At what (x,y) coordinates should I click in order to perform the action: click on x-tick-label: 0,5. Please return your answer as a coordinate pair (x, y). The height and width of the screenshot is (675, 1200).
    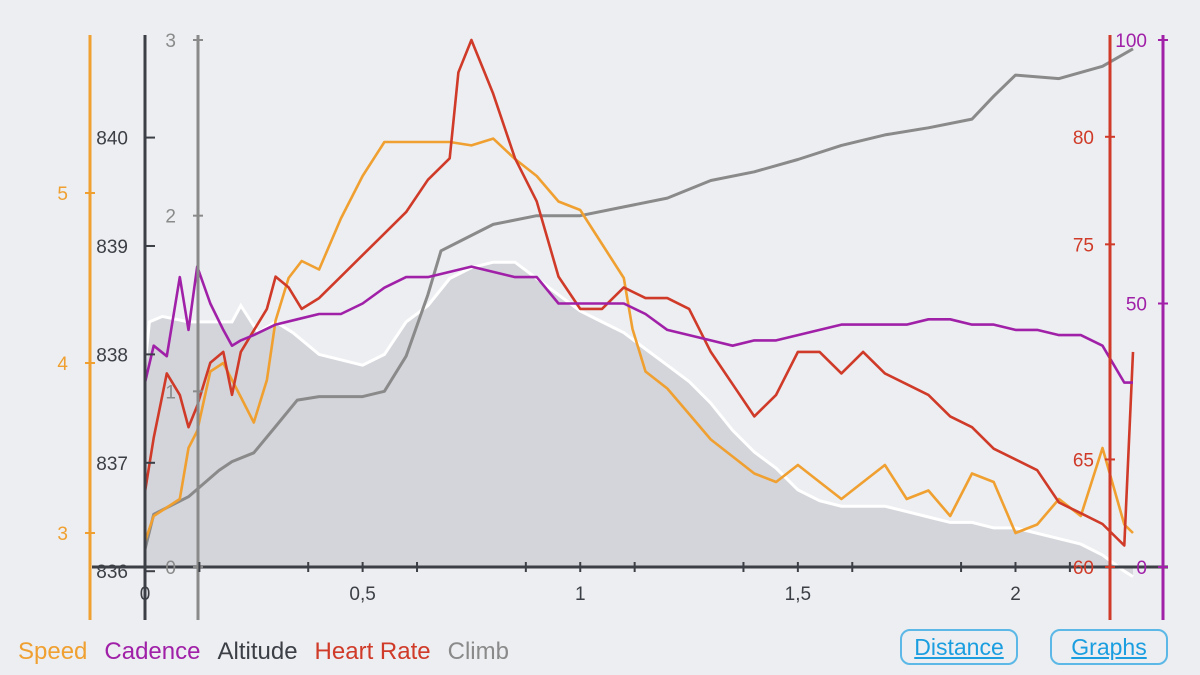
    Looking at the image, I should click on (362, 594).